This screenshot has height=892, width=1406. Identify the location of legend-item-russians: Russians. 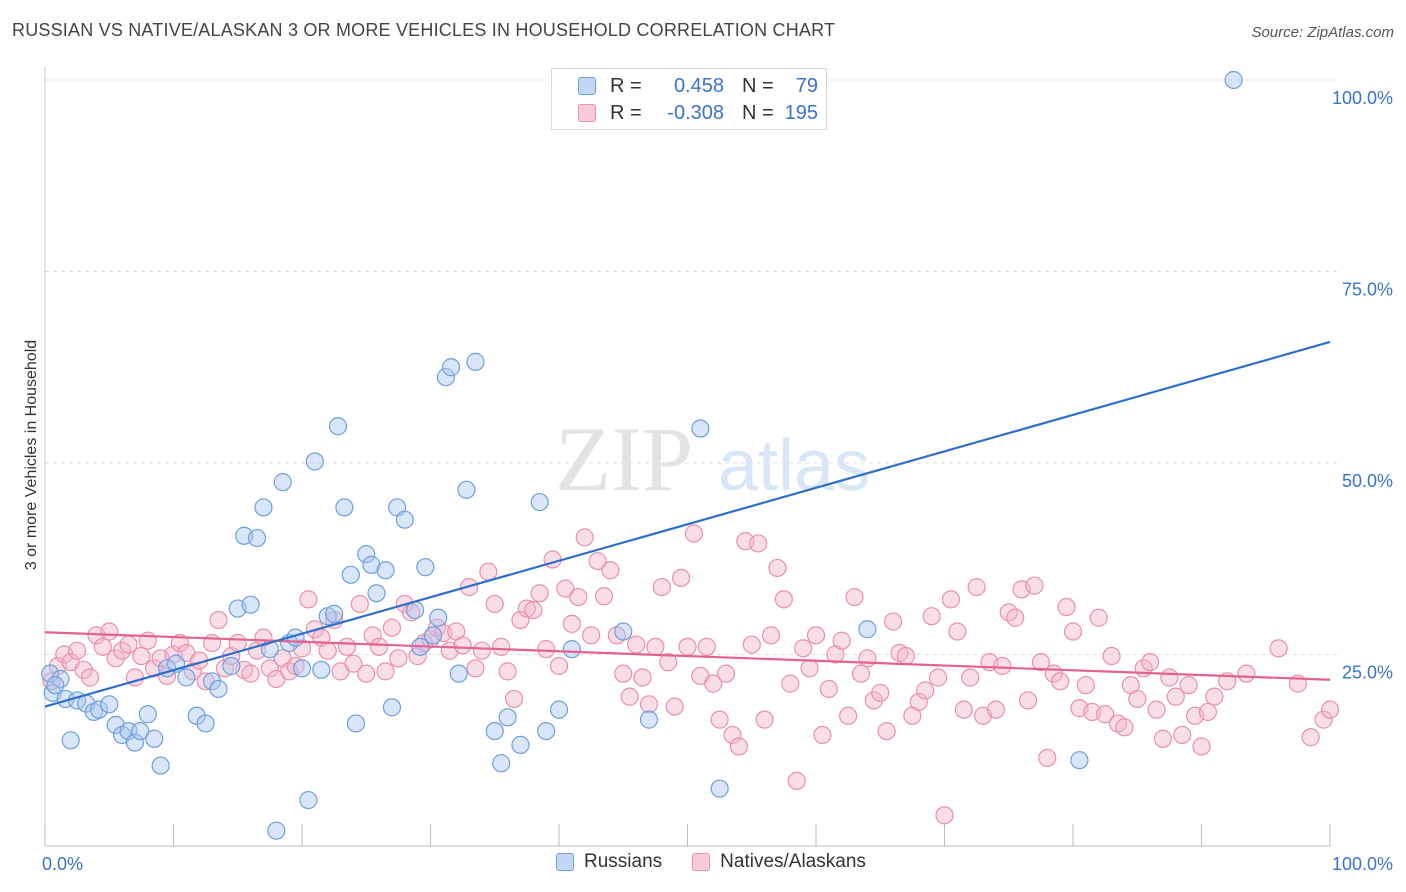
(609, 862).